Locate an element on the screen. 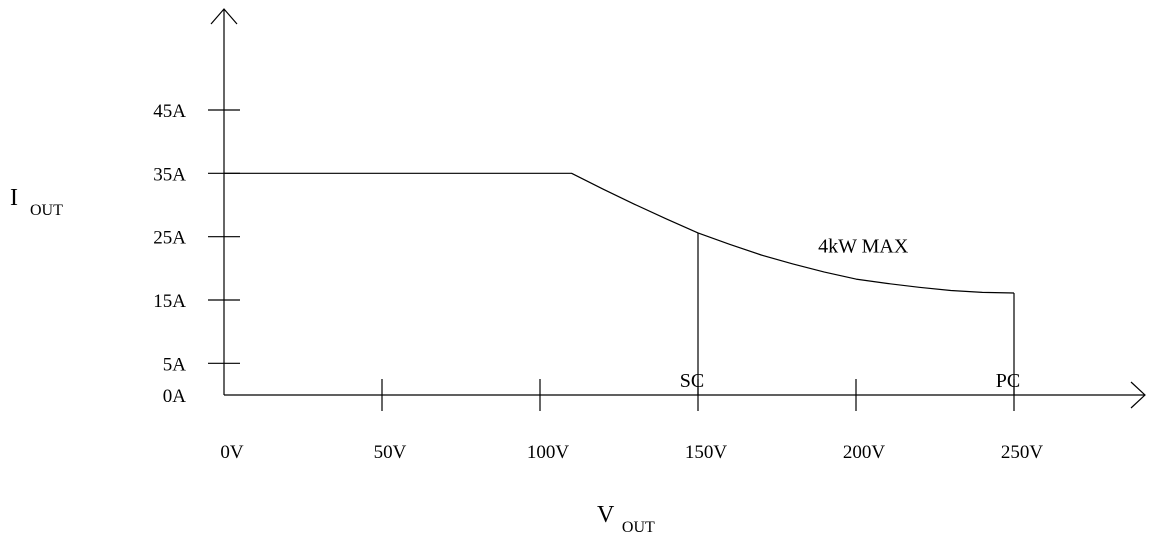  annotation-label: 4kW MAX is located at coordinates (863, 247).